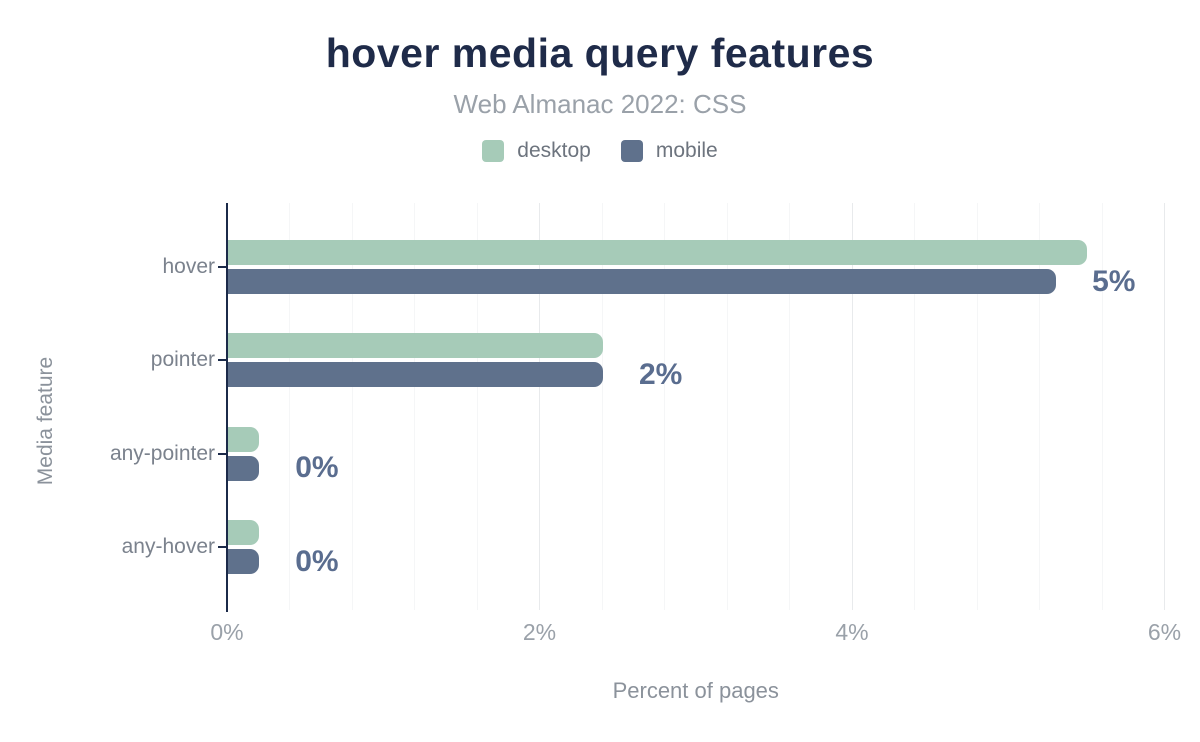 The image size is (1200, 742). I want to click on category-label: any-hover, so click(168, 547).